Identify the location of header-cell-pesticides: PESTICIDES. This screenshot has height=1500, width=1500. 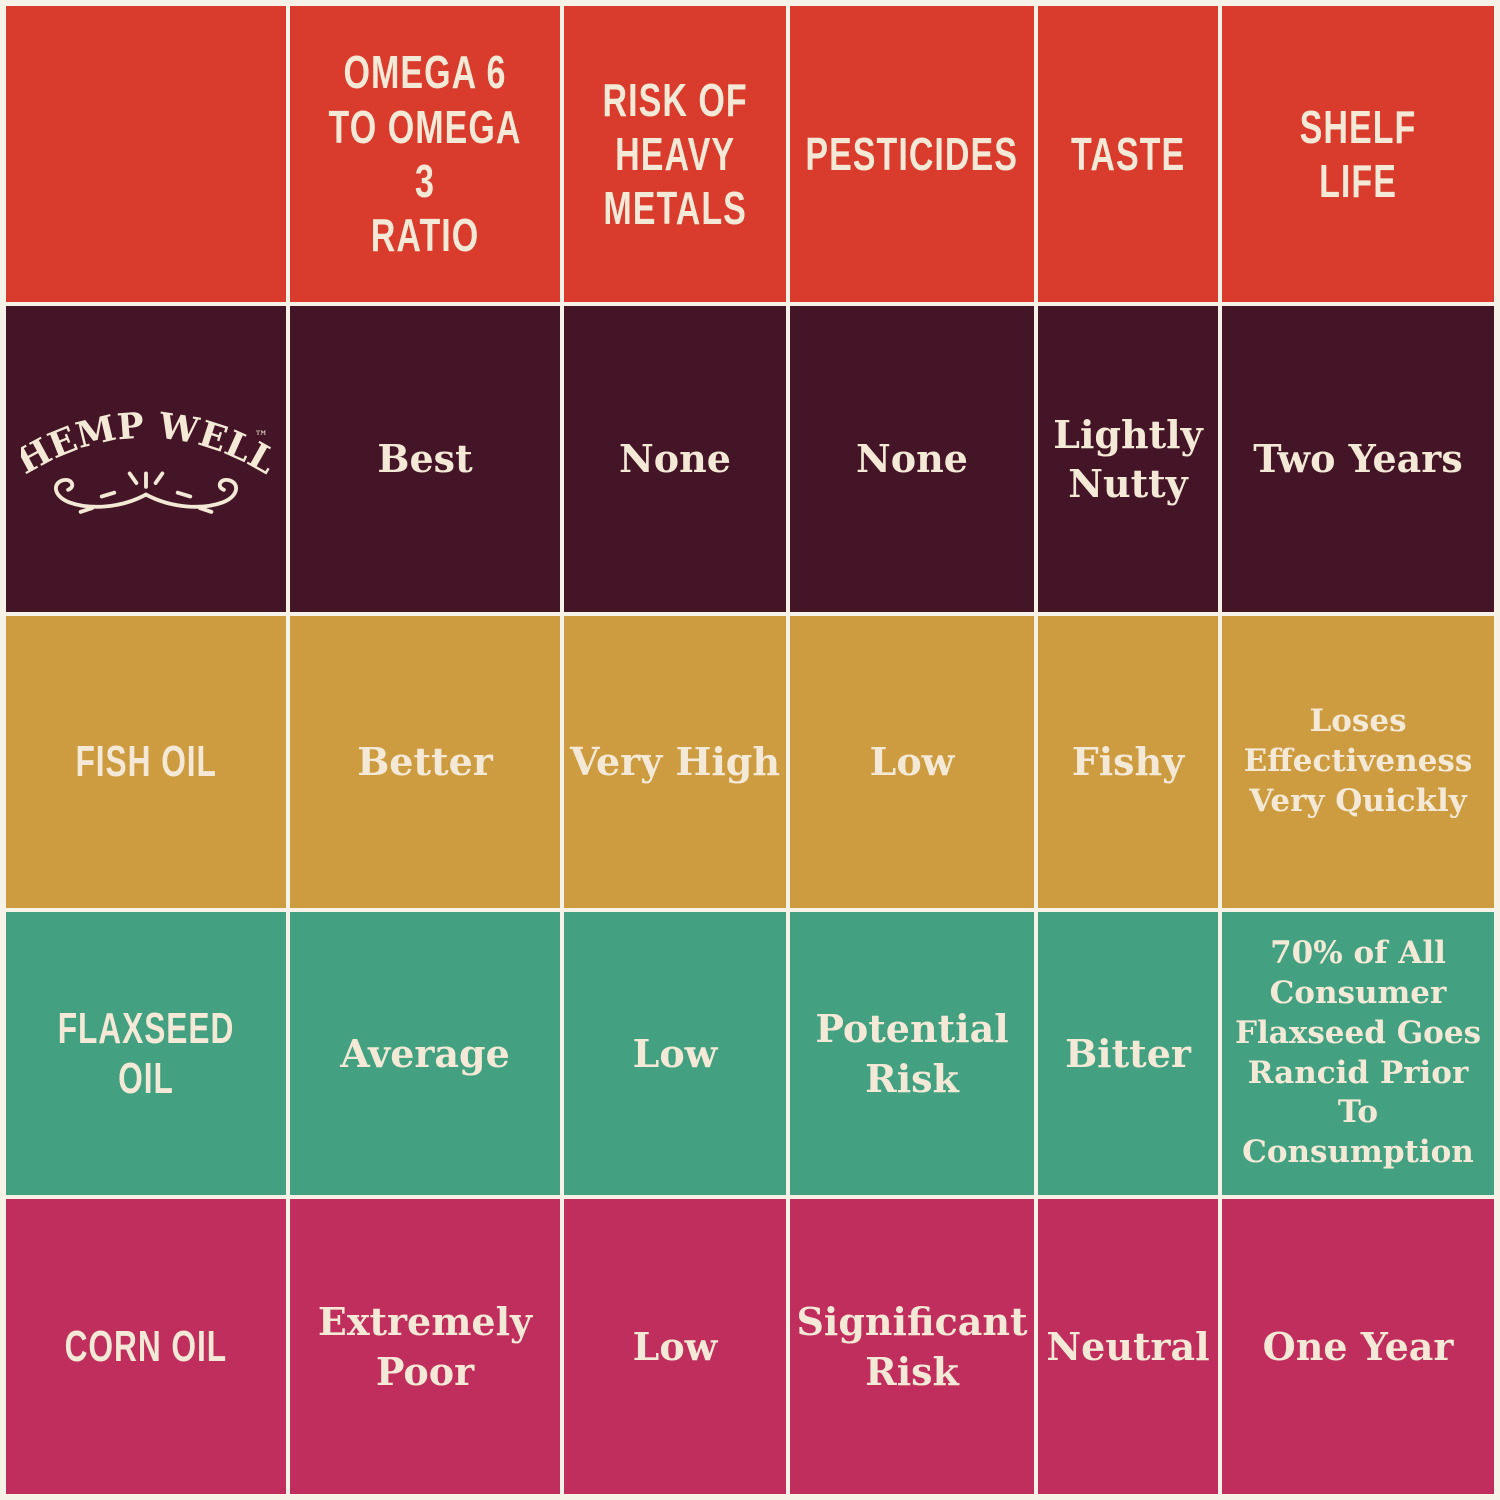
(912, 154).